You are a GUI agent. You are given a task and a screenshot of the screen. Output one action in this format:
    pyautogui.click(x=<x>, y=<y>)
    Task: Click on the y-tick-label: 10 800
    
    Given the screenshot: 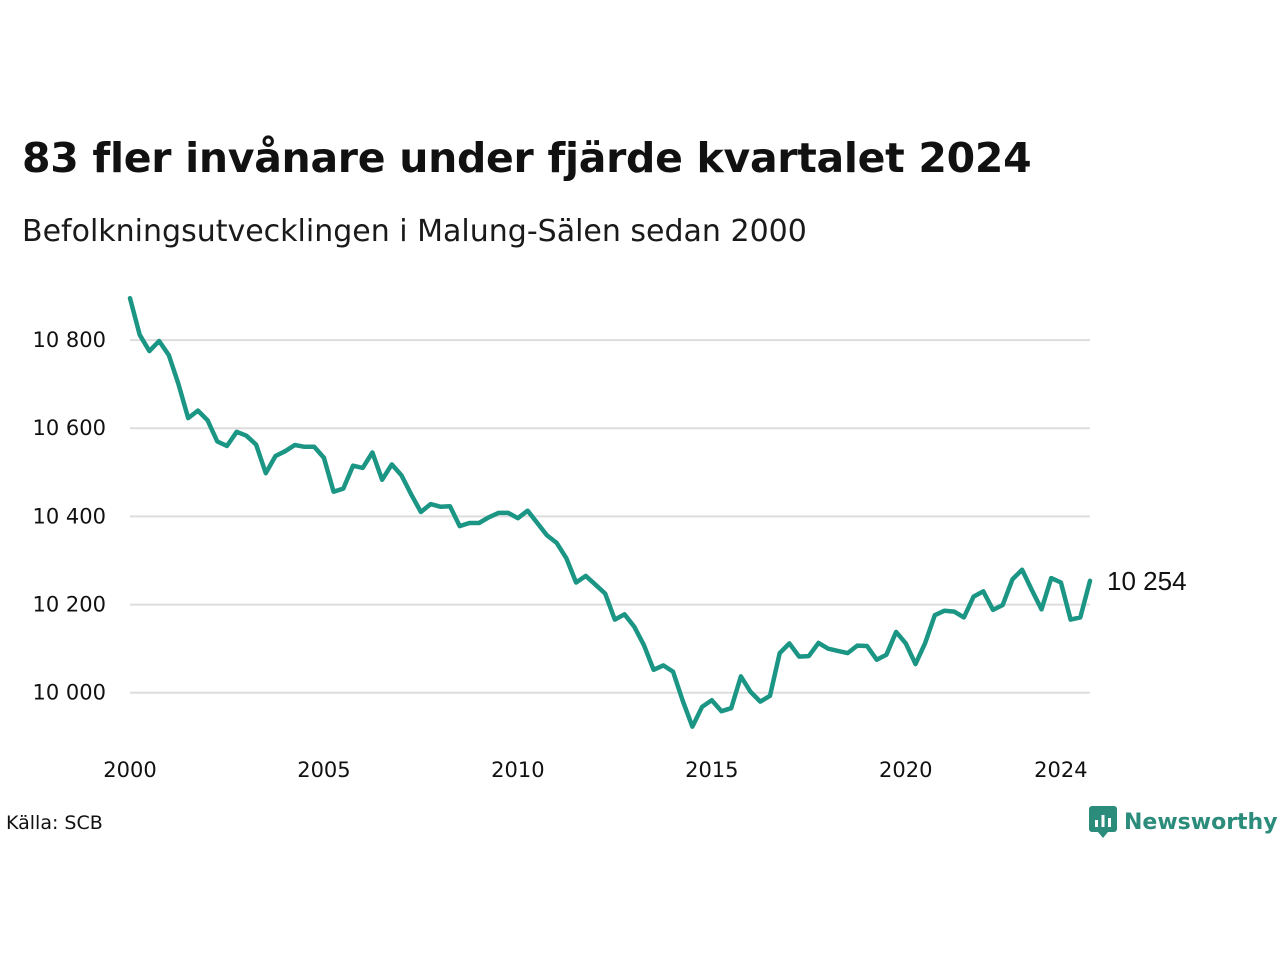 What is the action you would take?
    pyautogui.click(x=69, y=340)
    